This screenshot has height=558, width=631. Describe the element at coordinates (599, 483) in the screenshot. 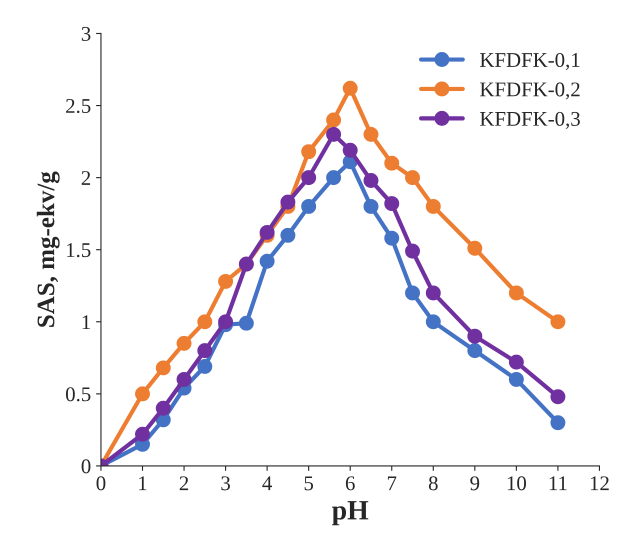

I see `x-tick-label: 12` at that location.